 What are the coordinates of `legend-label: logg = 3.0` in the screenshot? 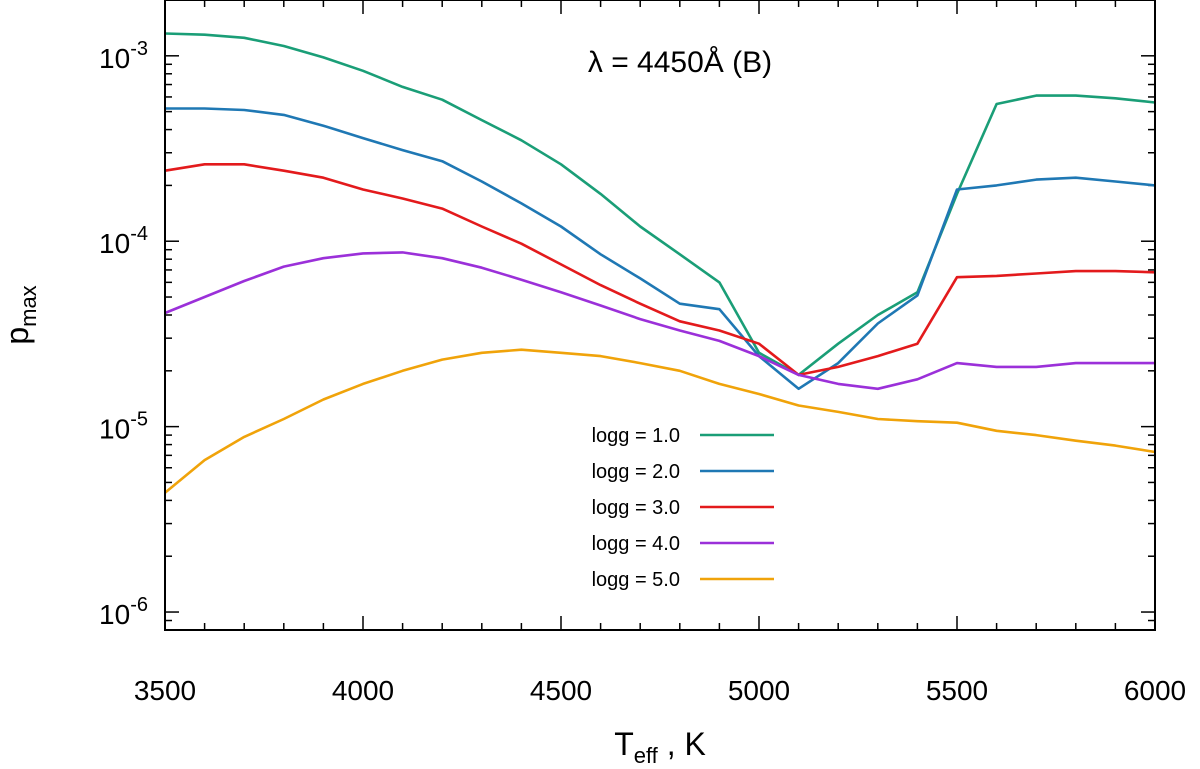 It's located at (636, 508).